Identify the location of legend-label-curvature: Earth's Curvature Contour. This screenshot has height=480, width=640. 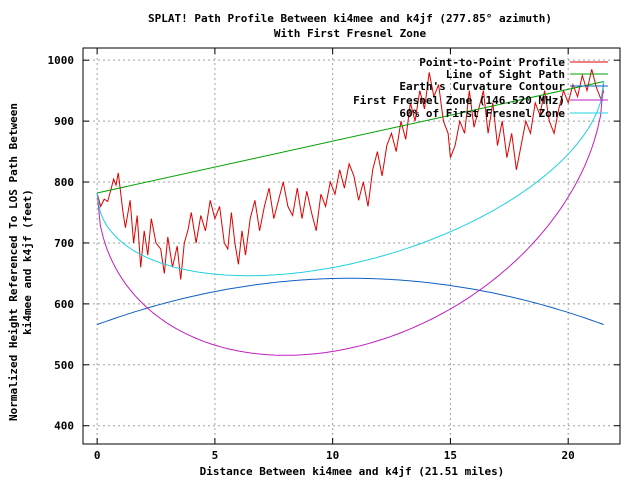
(482, 86).